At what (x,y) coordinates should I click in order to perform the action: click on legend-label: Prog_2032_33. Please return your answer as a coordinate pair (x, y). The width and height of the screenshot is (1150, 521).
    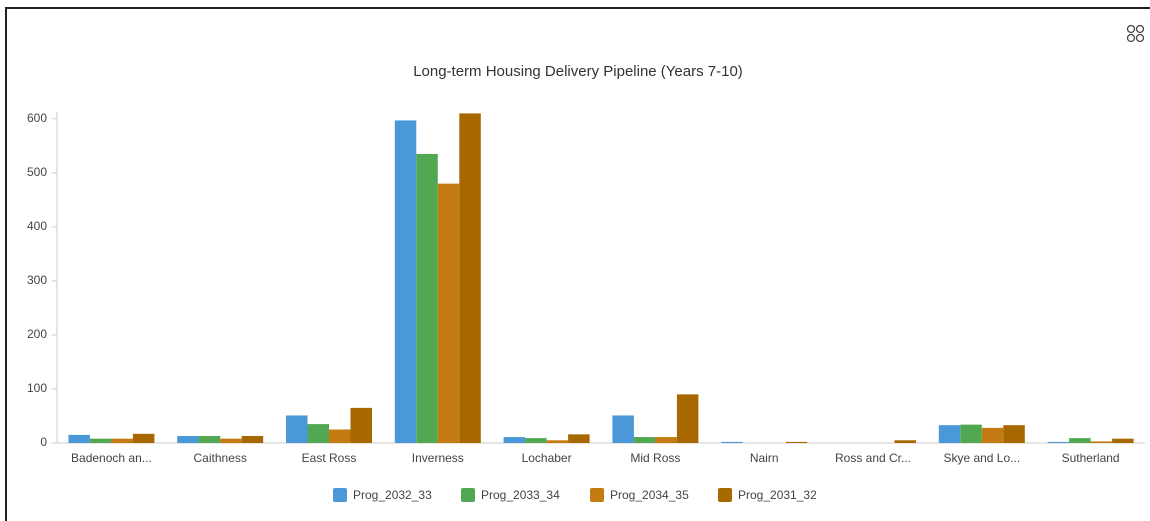
    Looking at the image, I should click on (392, 495).